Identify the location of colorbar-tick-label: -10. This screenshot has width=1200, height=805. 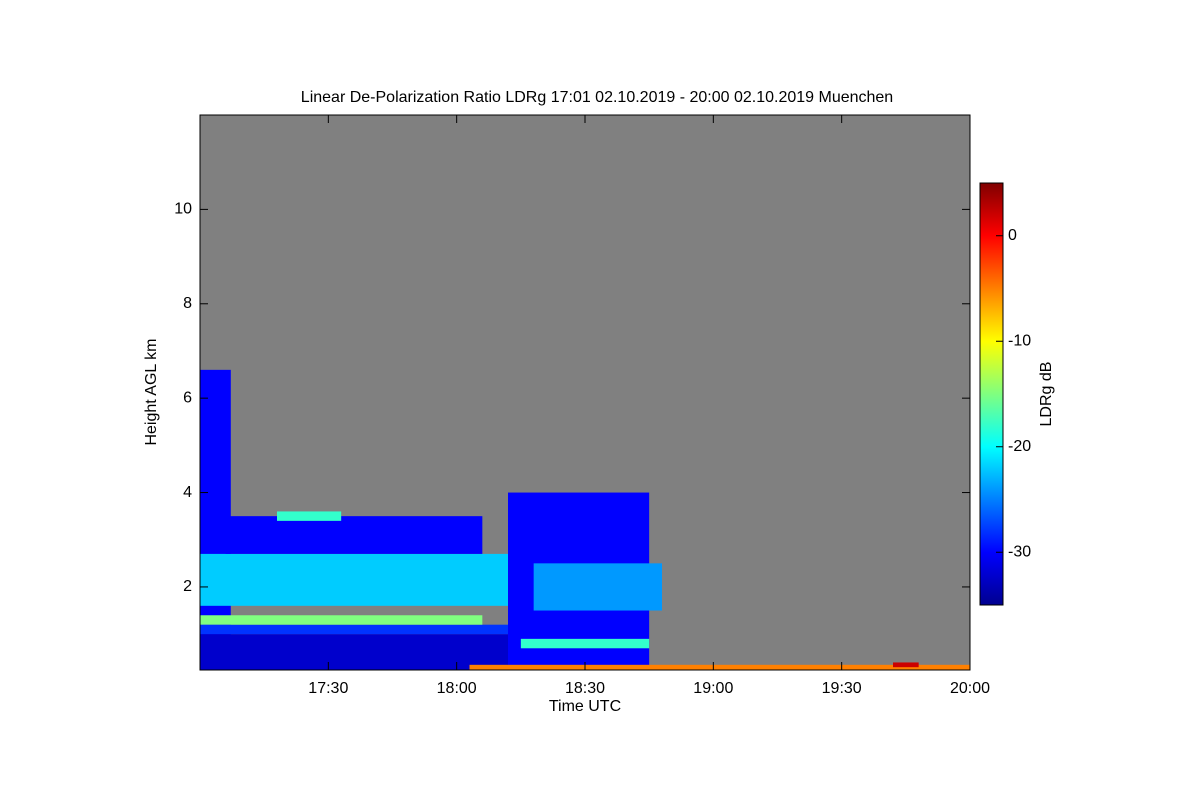
(1019, 340).